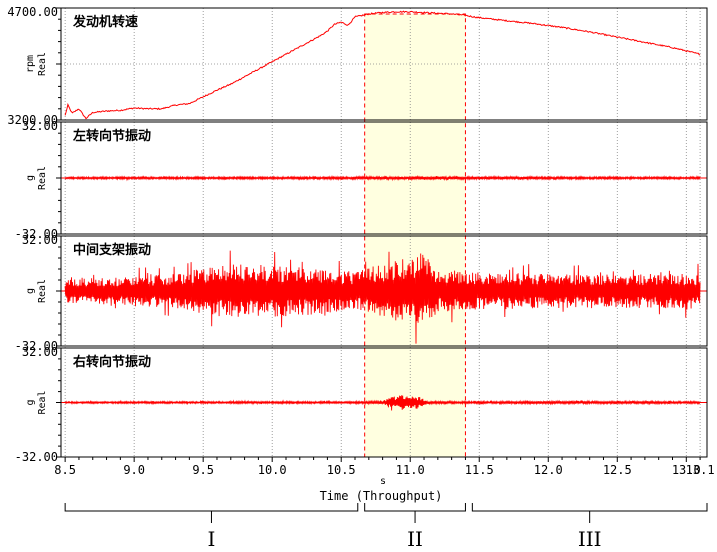 Image resolution: width=717 pixels, height=552 pixels. Describe the element at coordinates (548, 470) in the screenshot. I see `x-tick-label: 12.0` at that location.